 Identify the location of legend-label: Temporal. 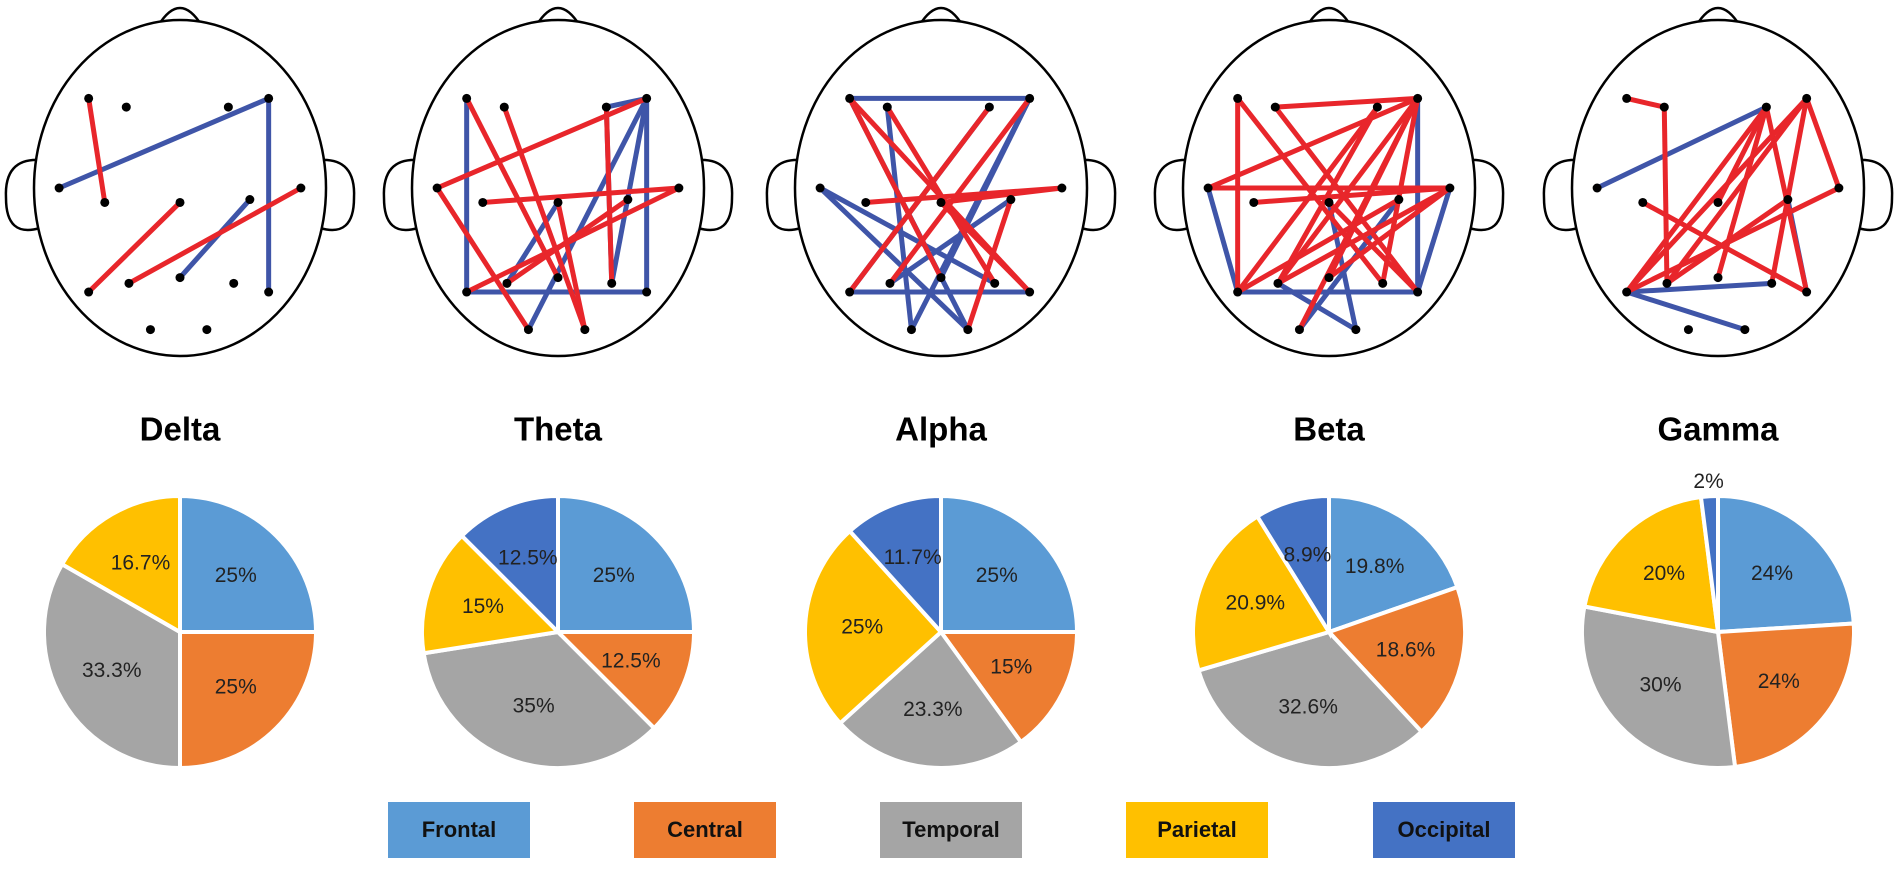
(950, 829).